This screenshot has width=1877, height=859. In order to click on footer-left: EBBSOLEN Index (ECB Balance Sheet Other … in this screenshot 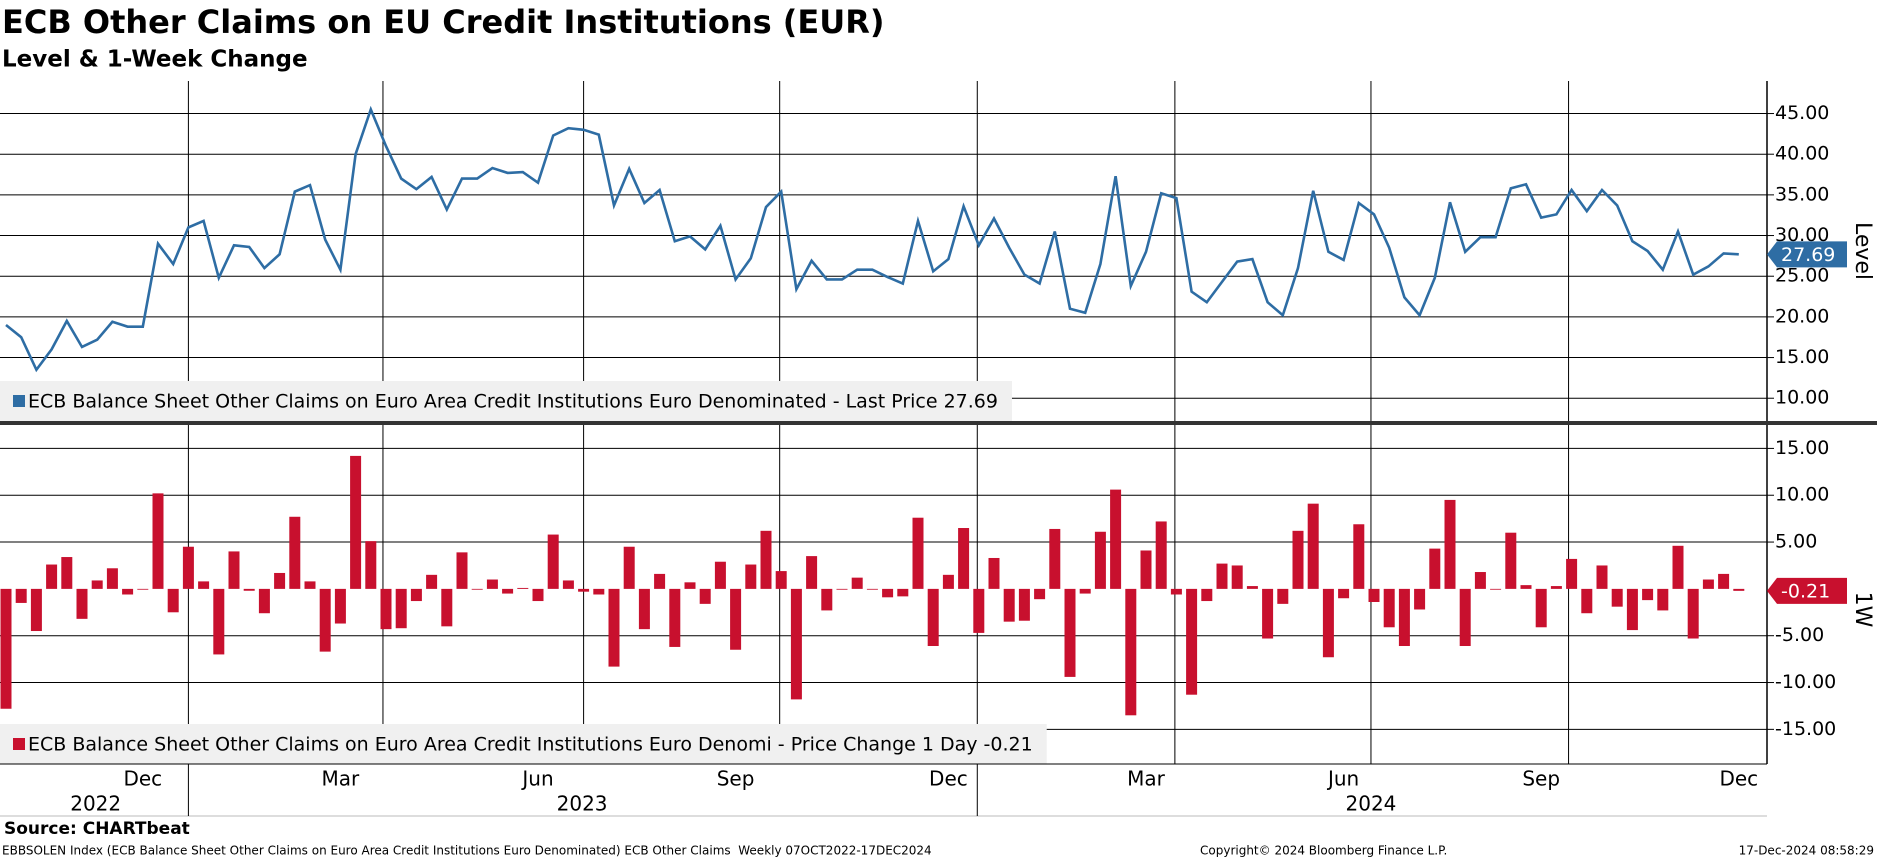, I will do `click(467, 851)`.